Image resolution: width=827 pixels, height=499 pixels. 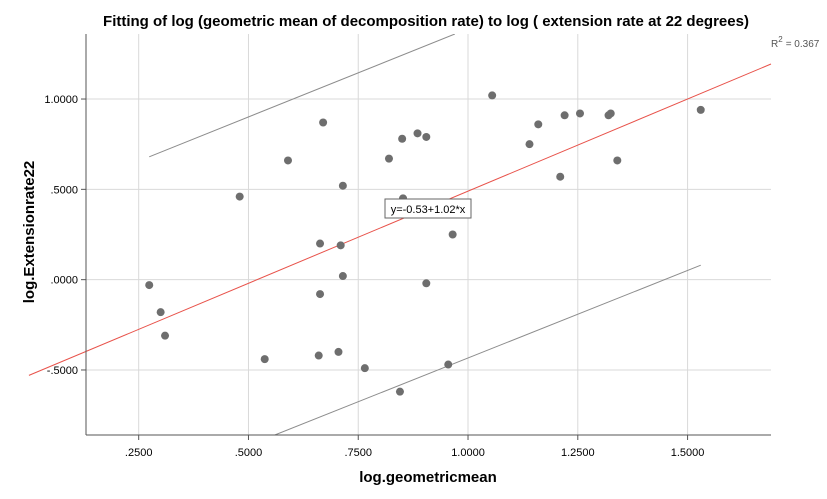 What do you see at coordinates (688, 453) in the screenshot?
I see `x-tick-label: 1.5000` at bounding box center [688, 453].